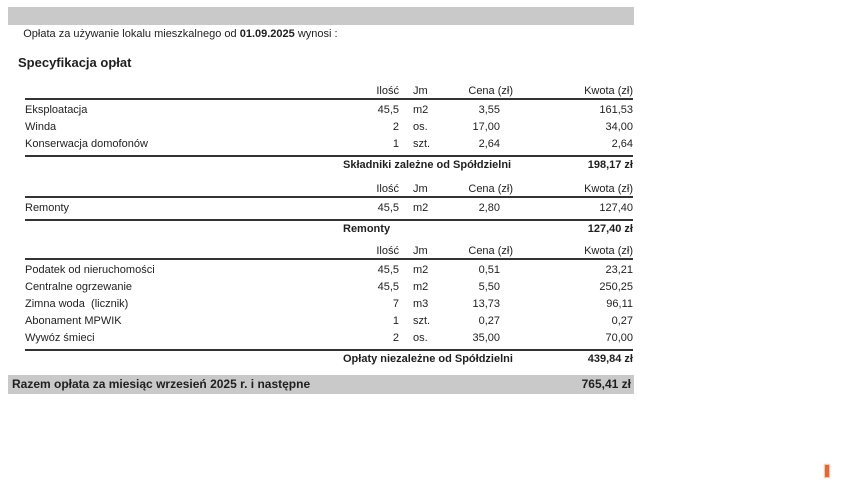 Image resolution: width=842 pixels, height=480 pixels. What do you see at coordinates (73, 321) in the screenshot?
I see `row-name: Abonament MPWIK` at bounding box center [73, 321].